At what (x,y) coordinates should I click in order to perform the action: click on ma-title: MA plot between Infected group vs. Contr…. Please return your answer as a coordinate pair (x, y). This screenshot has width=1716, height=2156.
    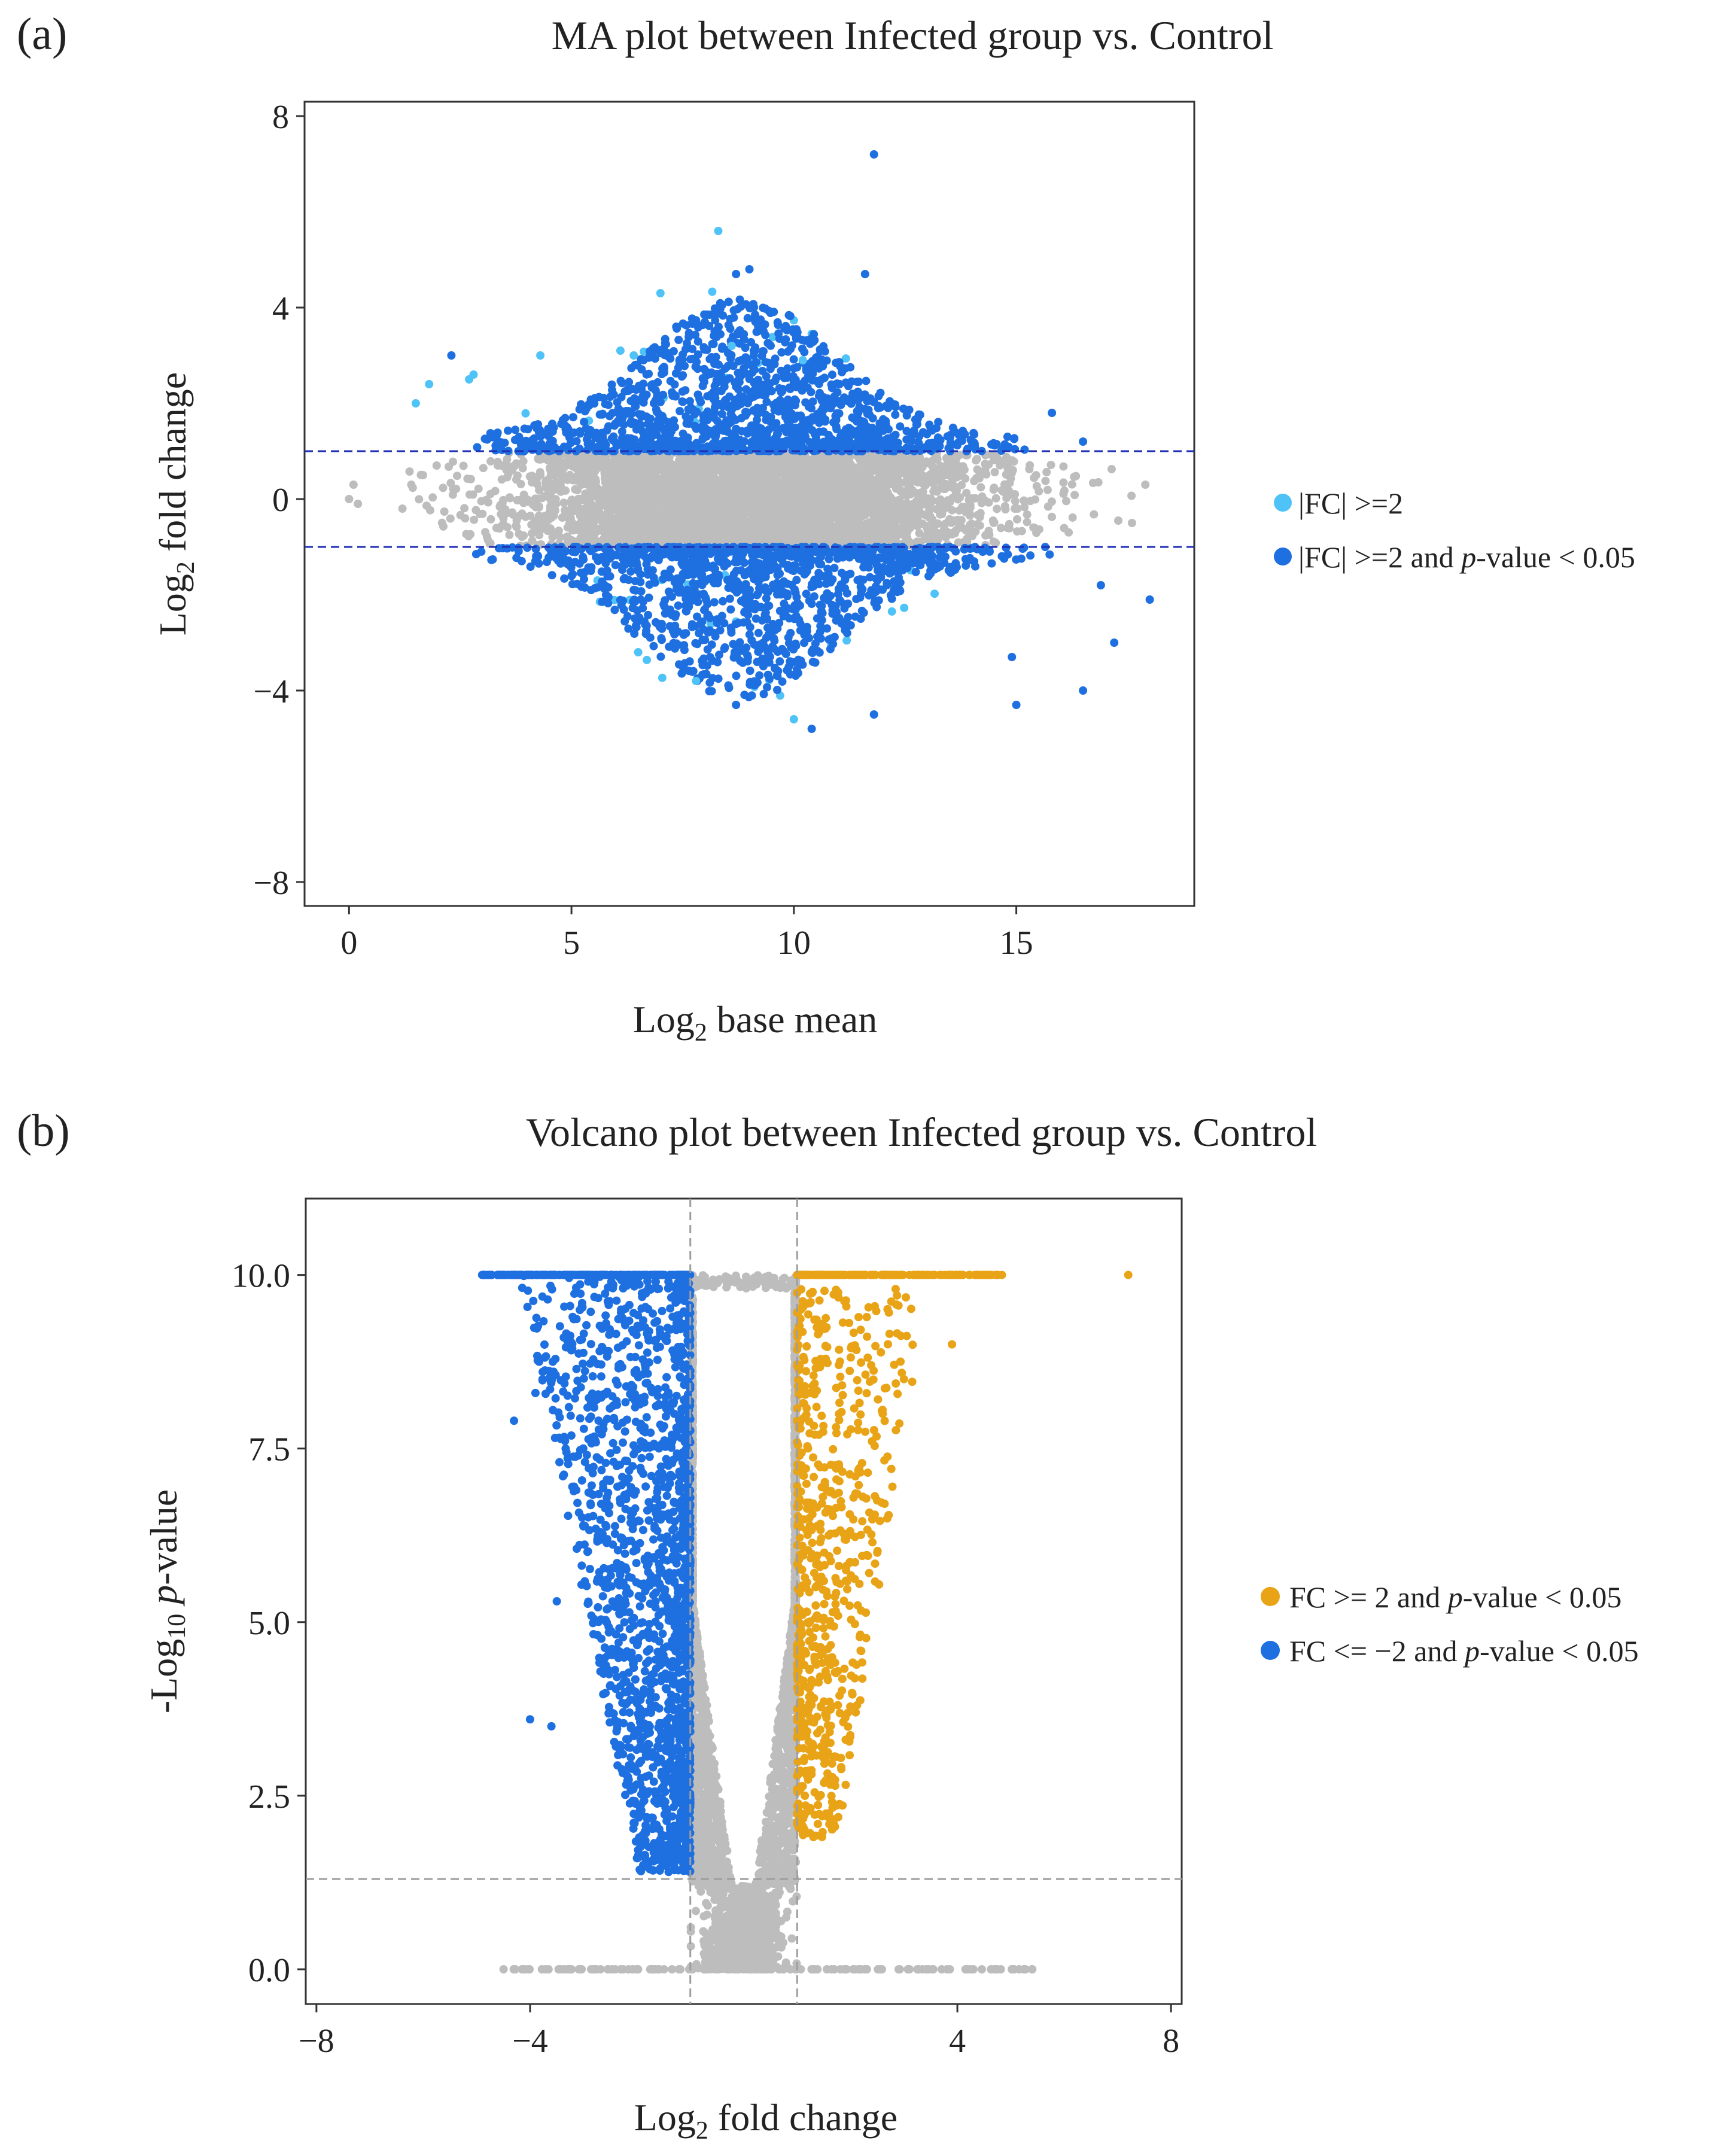
    Looking at the image, I should click on (913, 35).